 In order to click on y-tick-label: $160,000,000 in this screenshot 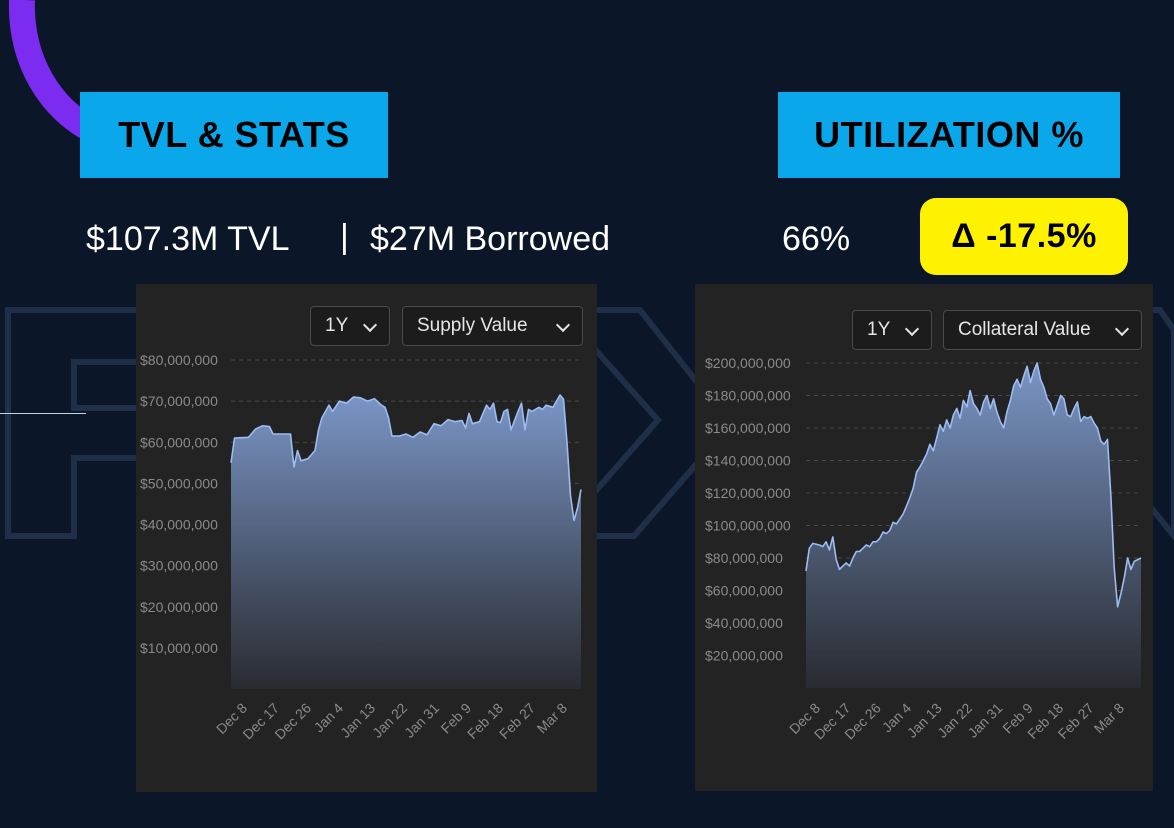, I will do `click(748, 428)`.